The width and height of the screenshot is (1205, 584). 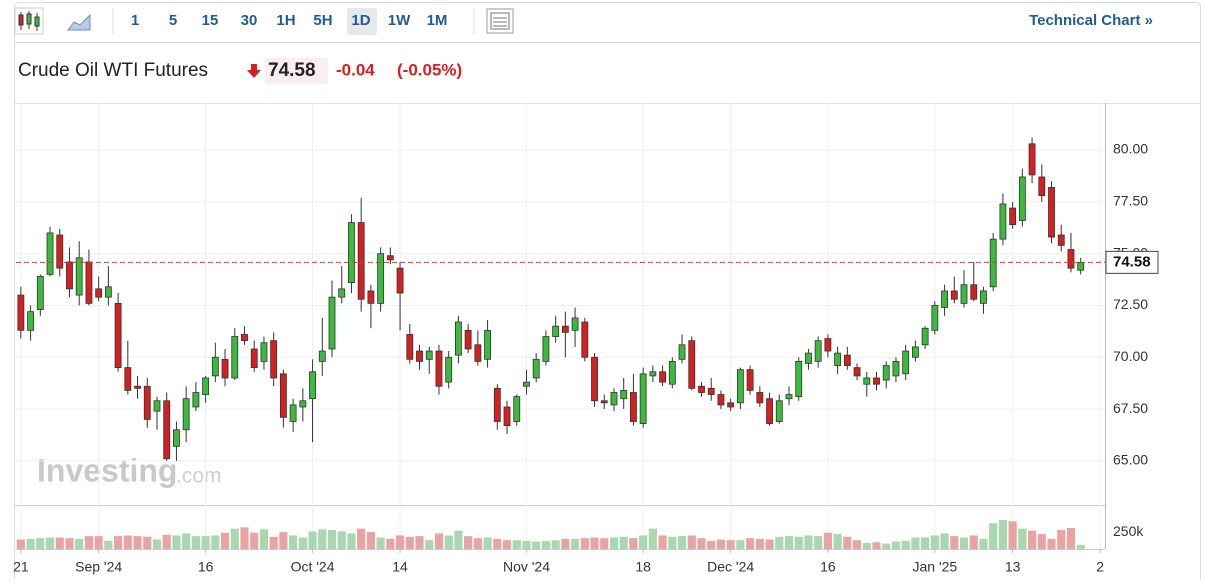 I want to click on interval-button: 1M, so click(x=437, y=20).